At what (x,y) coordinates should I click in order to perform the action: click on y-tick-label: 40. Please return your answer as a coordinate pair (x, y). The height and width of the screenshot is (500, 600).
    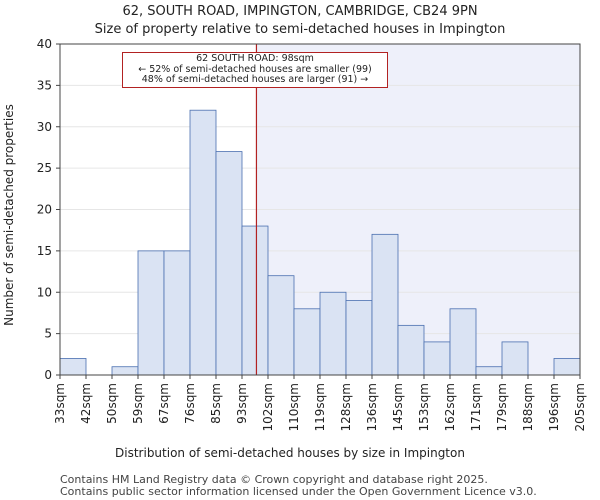
    Looking at the image, I should click on (44, 44).